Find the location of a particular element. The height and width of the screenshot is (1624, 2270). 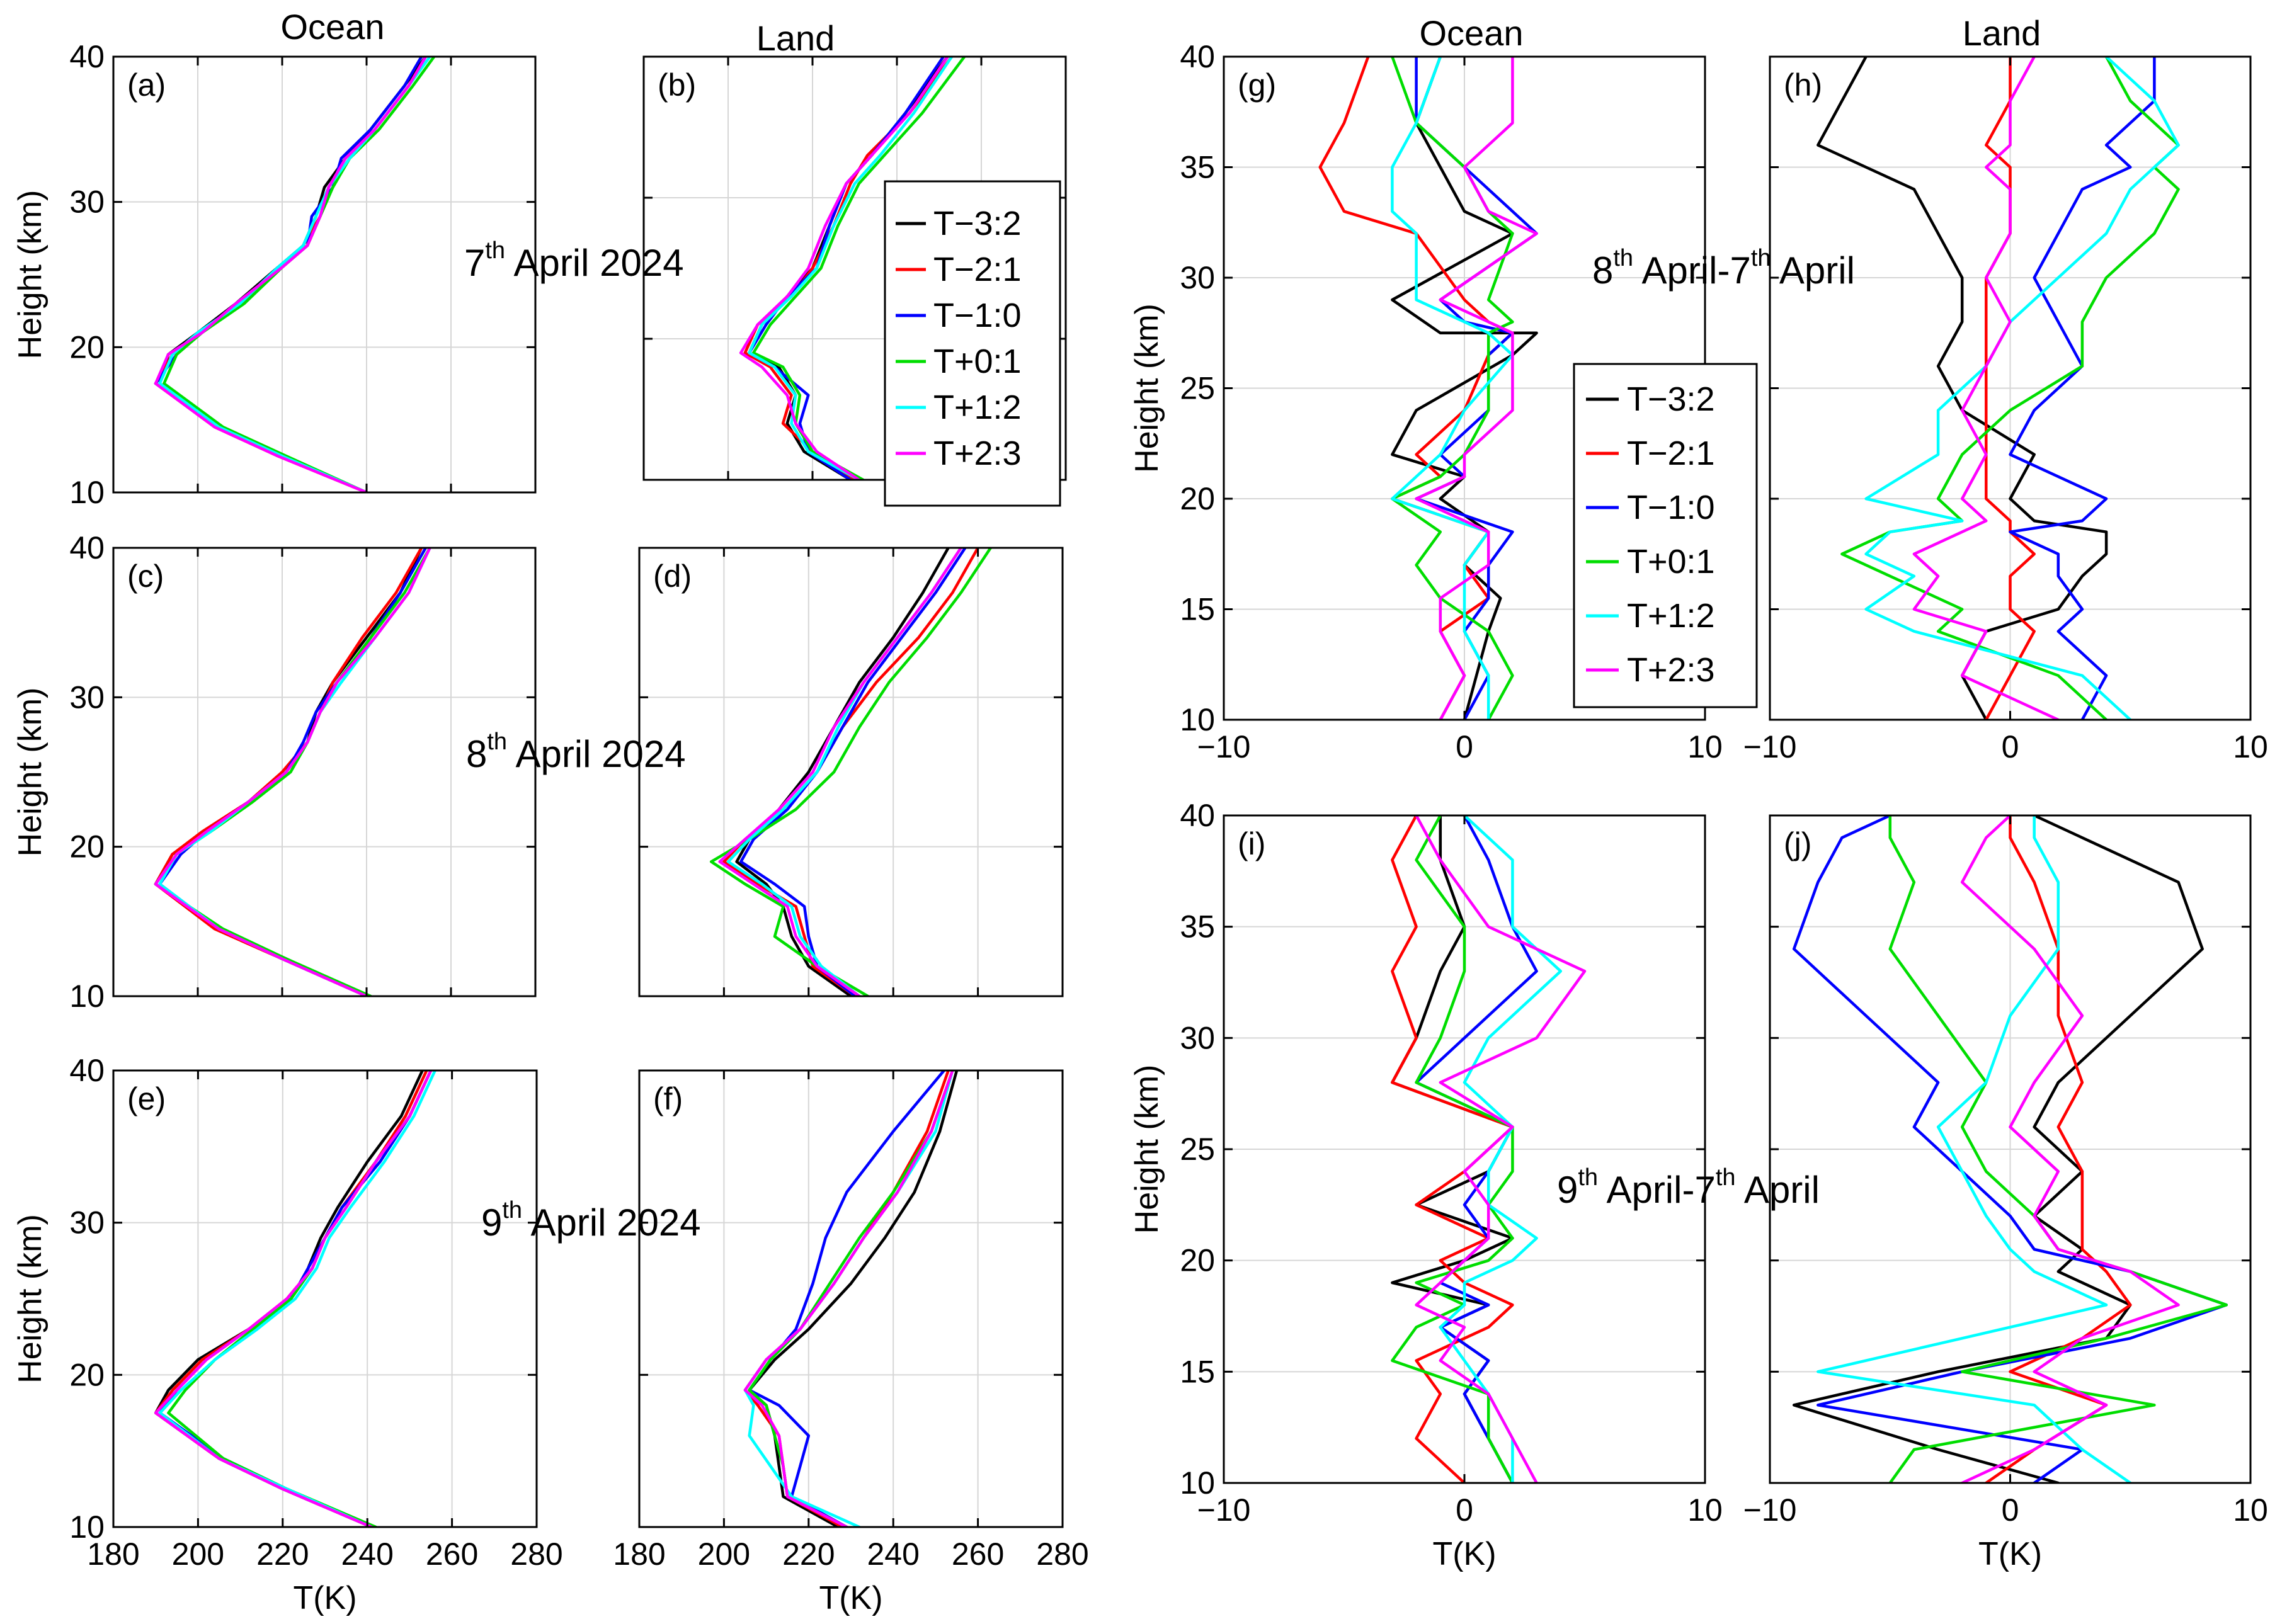

legend-left-label-1: T−3:2 is located at coordinates (977, 224).